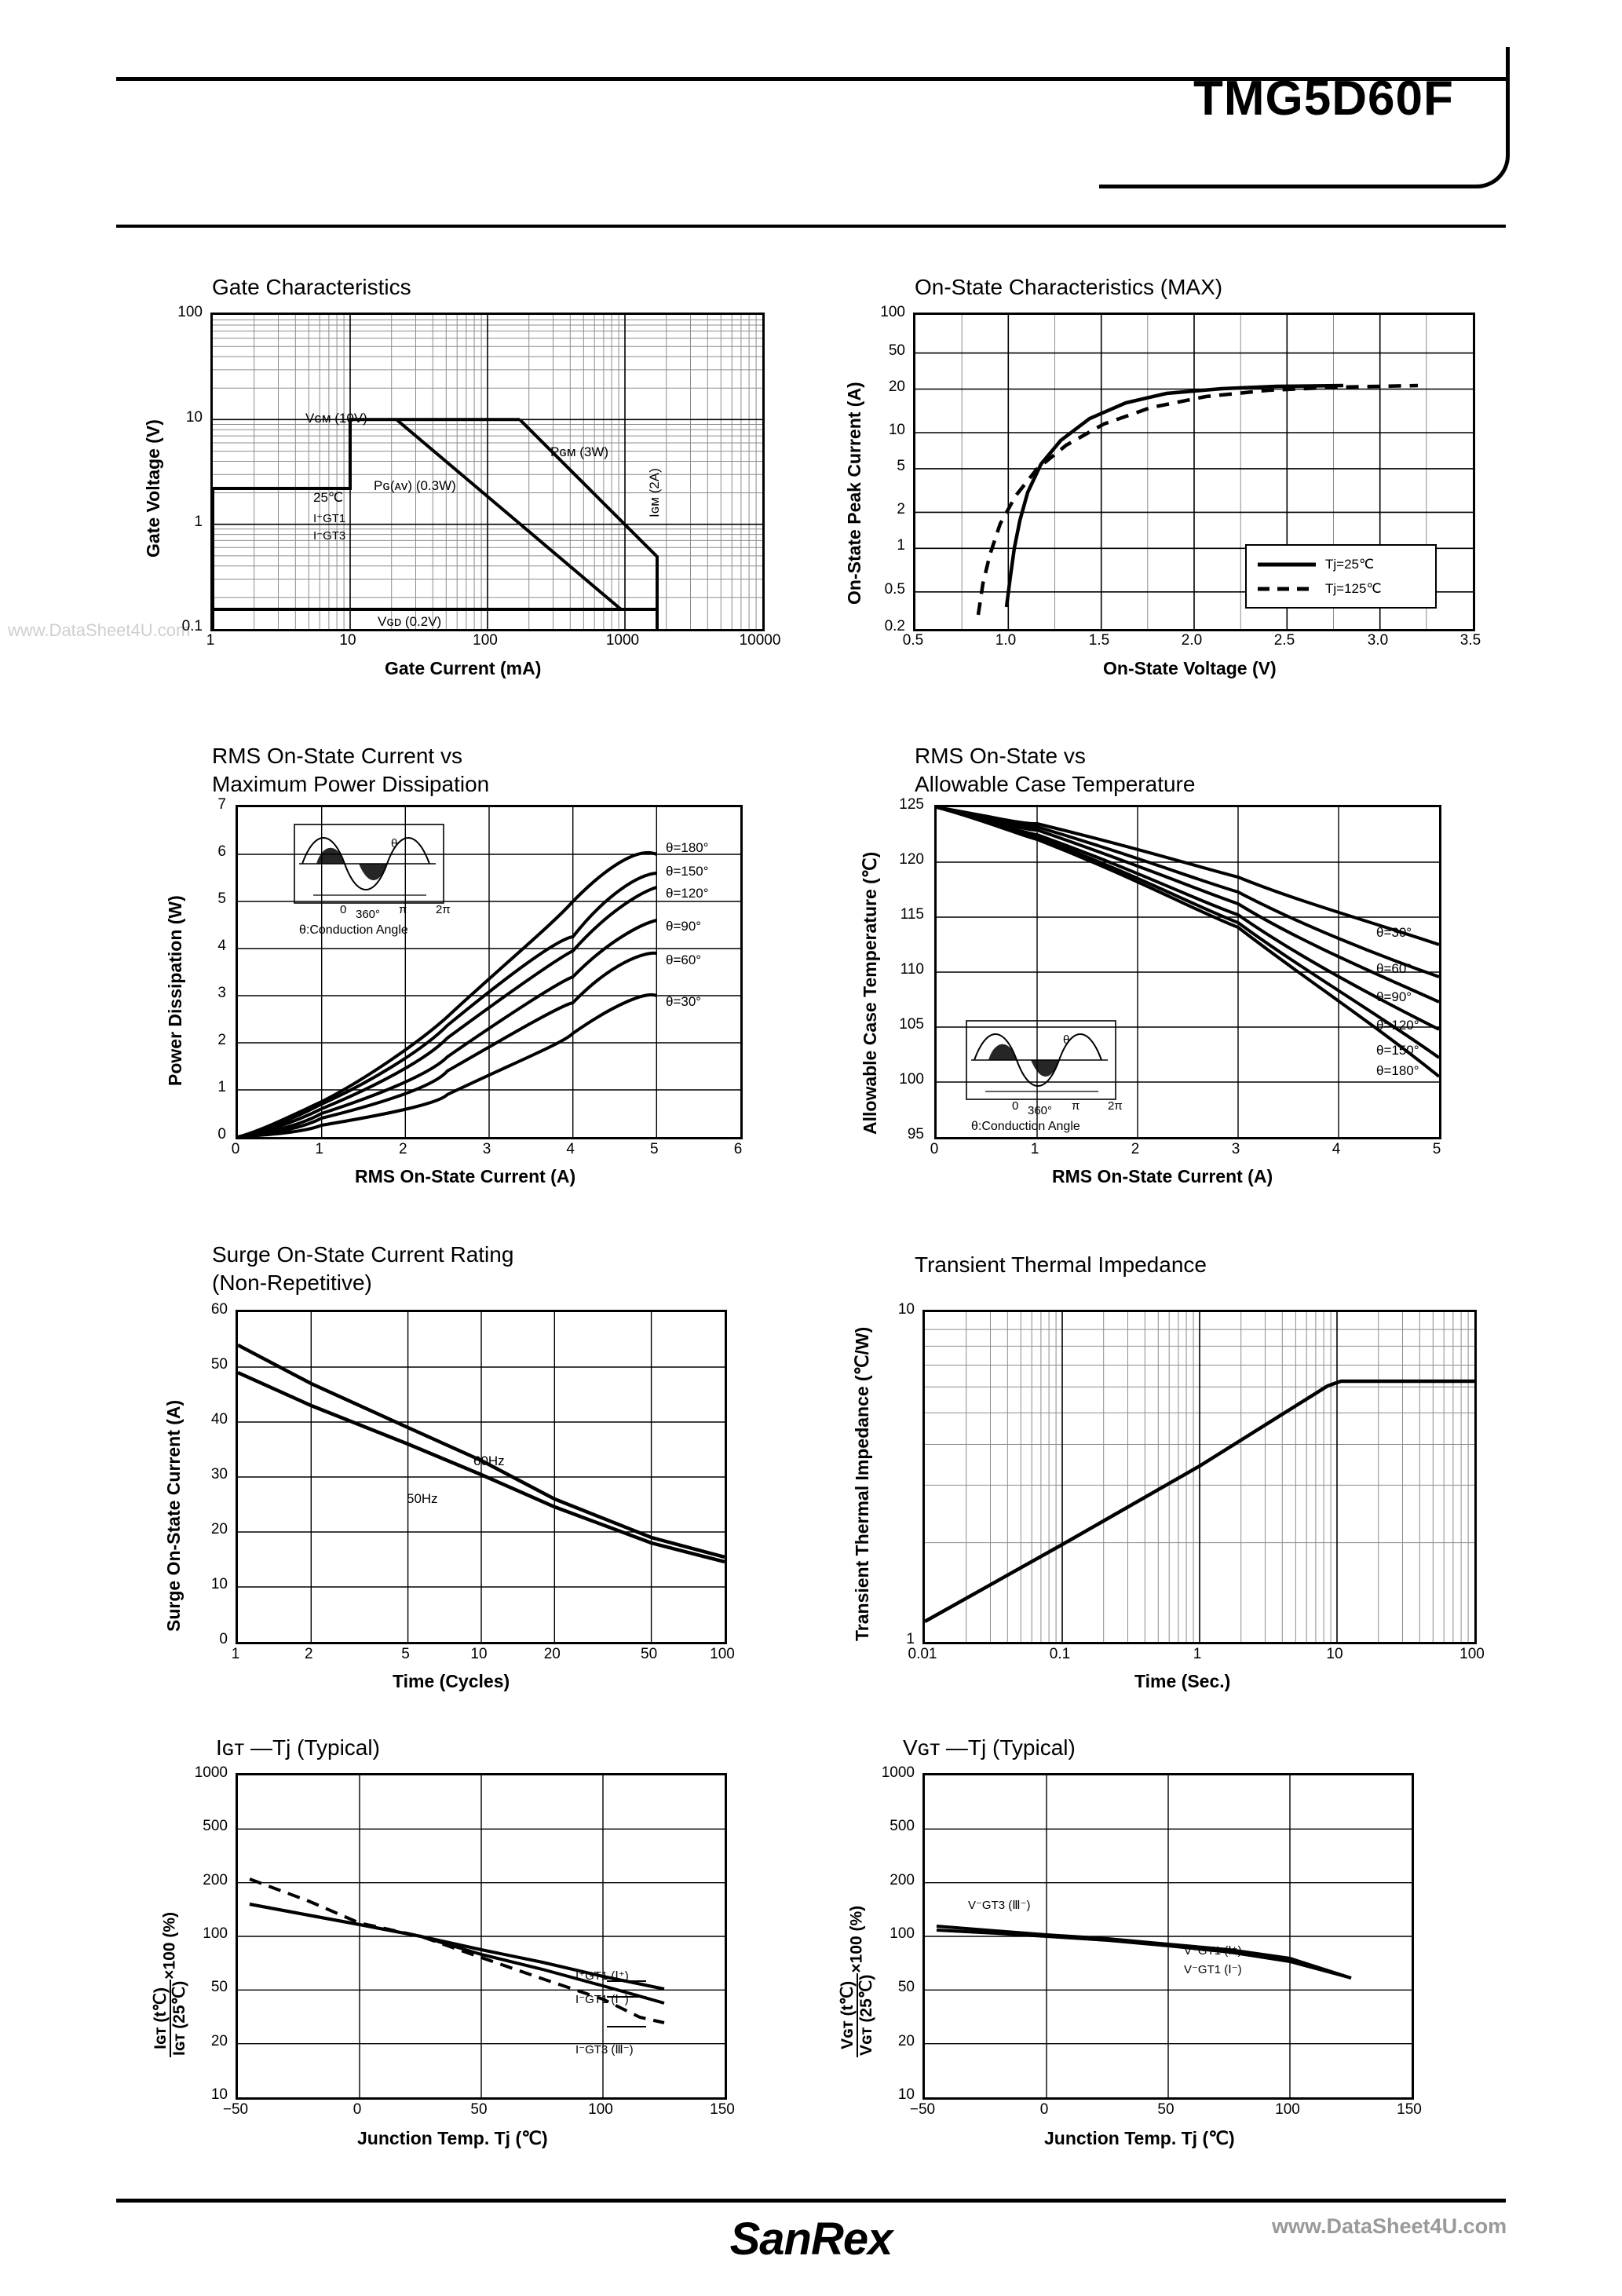  I want to click on ytick: 95, so click(916, 1134).